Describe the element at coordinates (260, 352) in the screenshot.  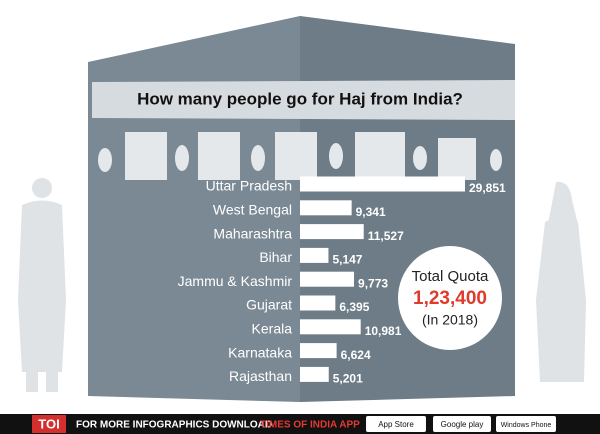
I see `category-label: Karnataka` at that location.